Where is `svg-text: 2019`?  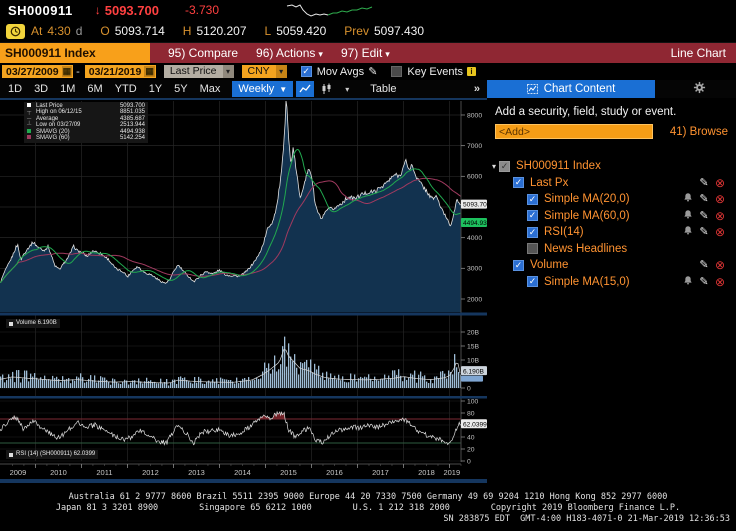 svg-text: 2019 is located at coordinates (451, 472).